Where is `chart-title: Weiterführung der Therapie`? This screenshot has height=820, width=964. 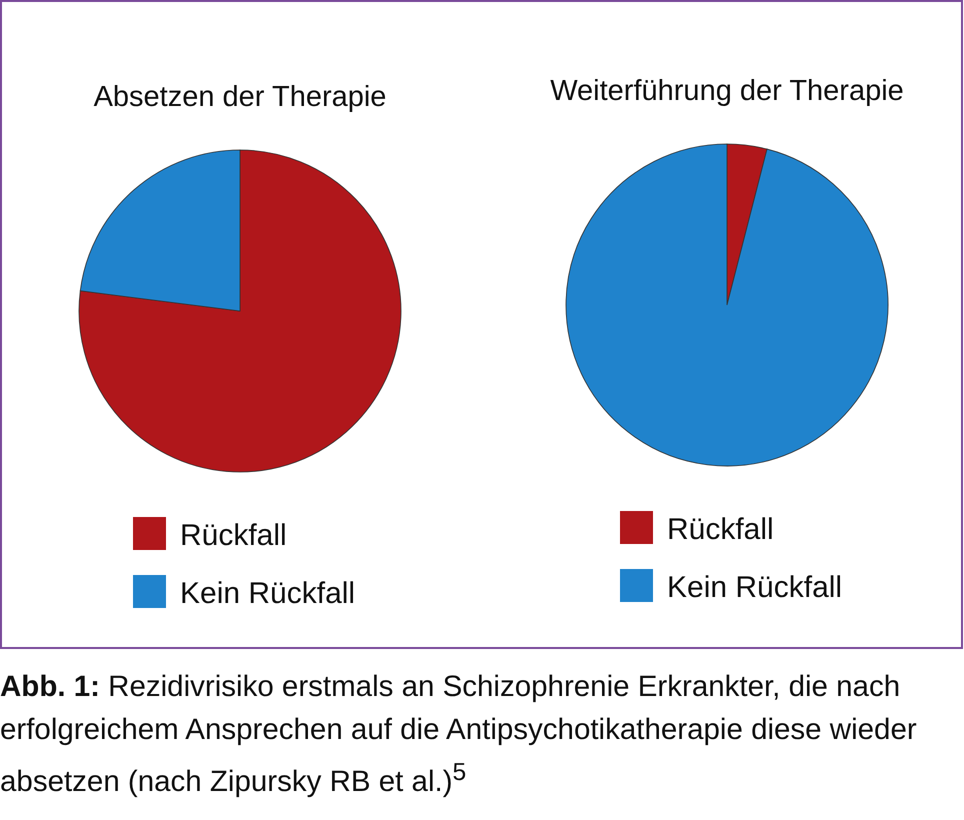 chart-title: Weiterführung der Therapie is located at coordinates (727, 91).